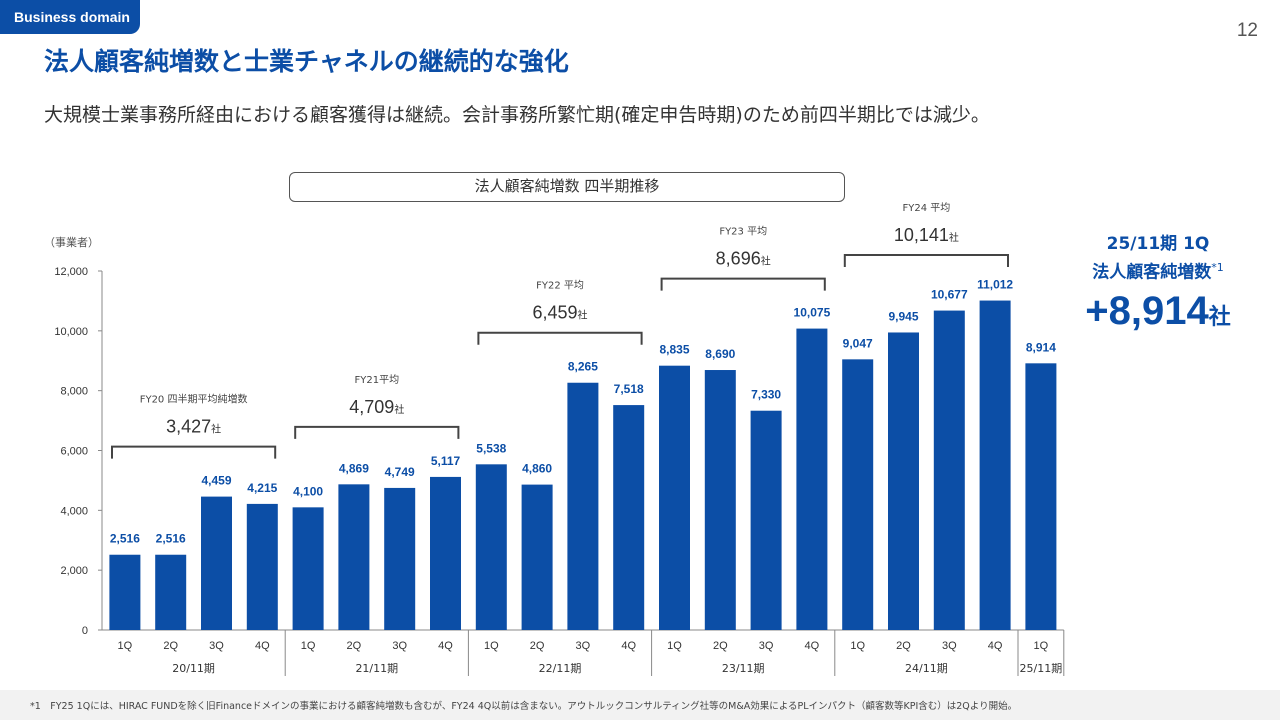 This screenshot has width=1280, height=720. I want to click on fiscal-year-label: 24/11期, so click(926, 668).